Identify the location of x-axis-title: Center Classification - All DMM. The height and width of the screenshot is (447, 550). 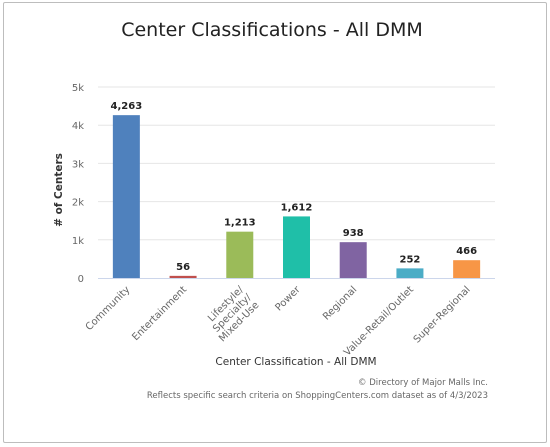
(295, 362).